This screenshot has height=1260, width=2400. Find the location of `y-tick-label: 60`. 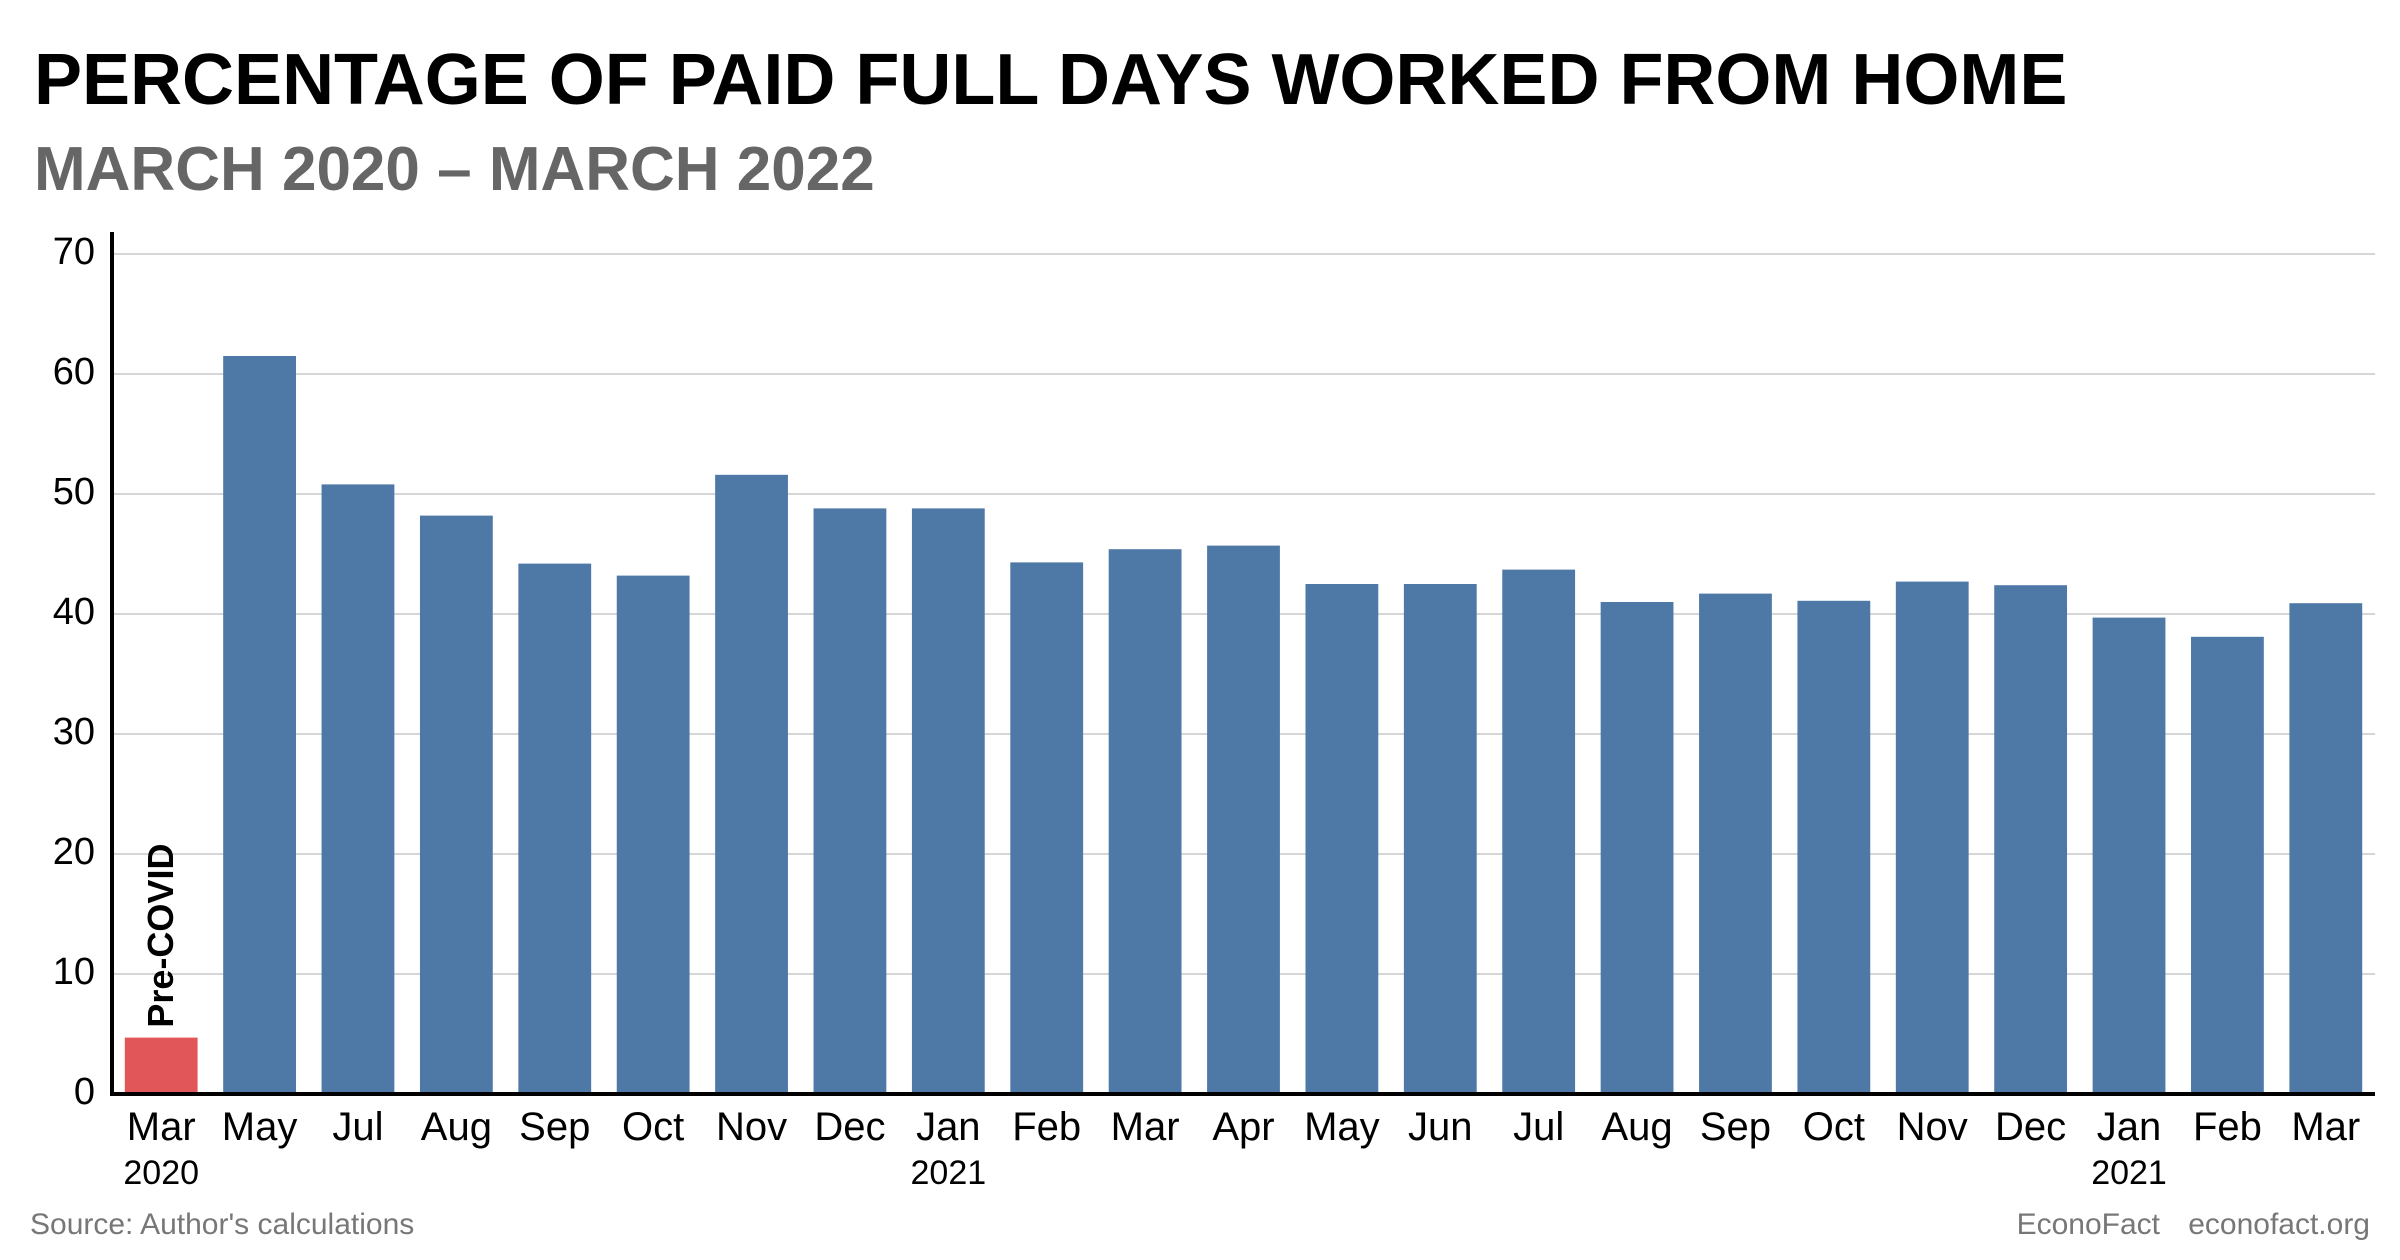

y-tick-label: 60 is located at coordinates (74, 372).